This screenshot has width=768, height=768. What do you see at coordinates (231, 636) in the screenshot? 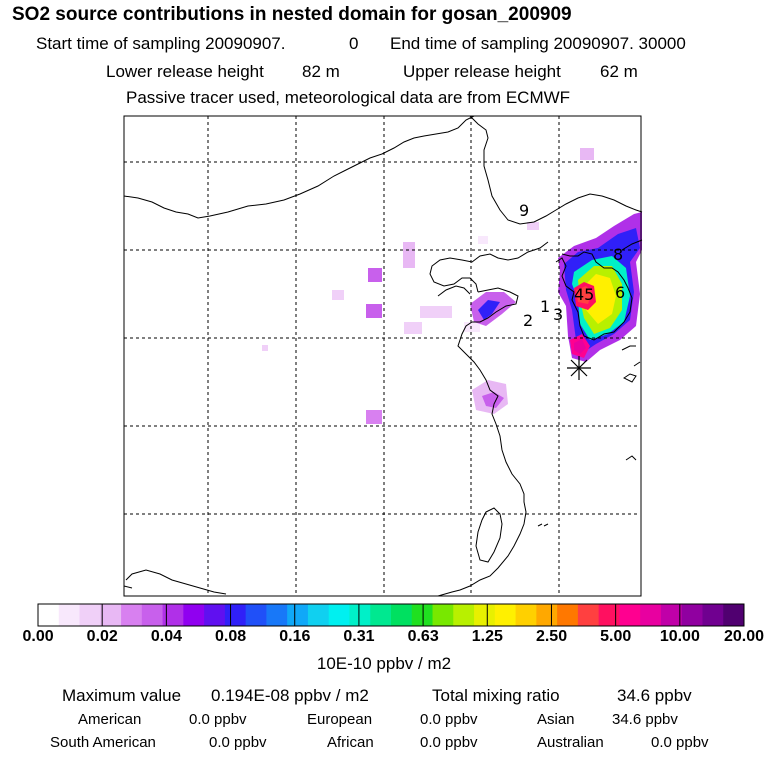
I see `colorbar-tick-label: 0.08` at bounding box center [231, 636].